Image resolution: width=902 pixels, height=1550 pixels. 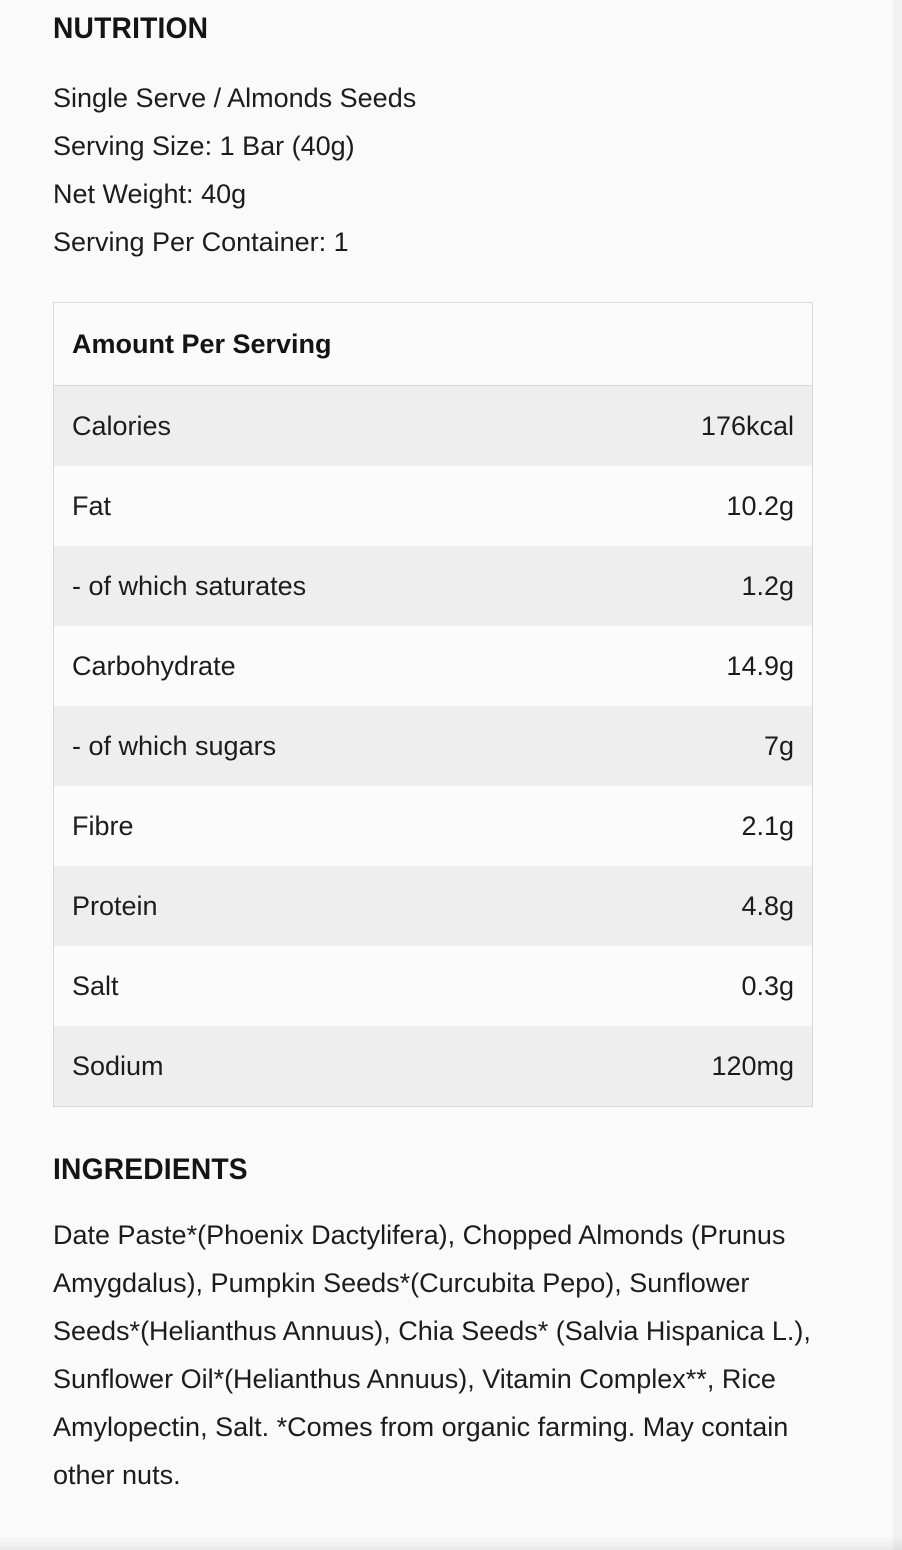 I want to click on row-value: 1.2g, so click(x=767, y=585).